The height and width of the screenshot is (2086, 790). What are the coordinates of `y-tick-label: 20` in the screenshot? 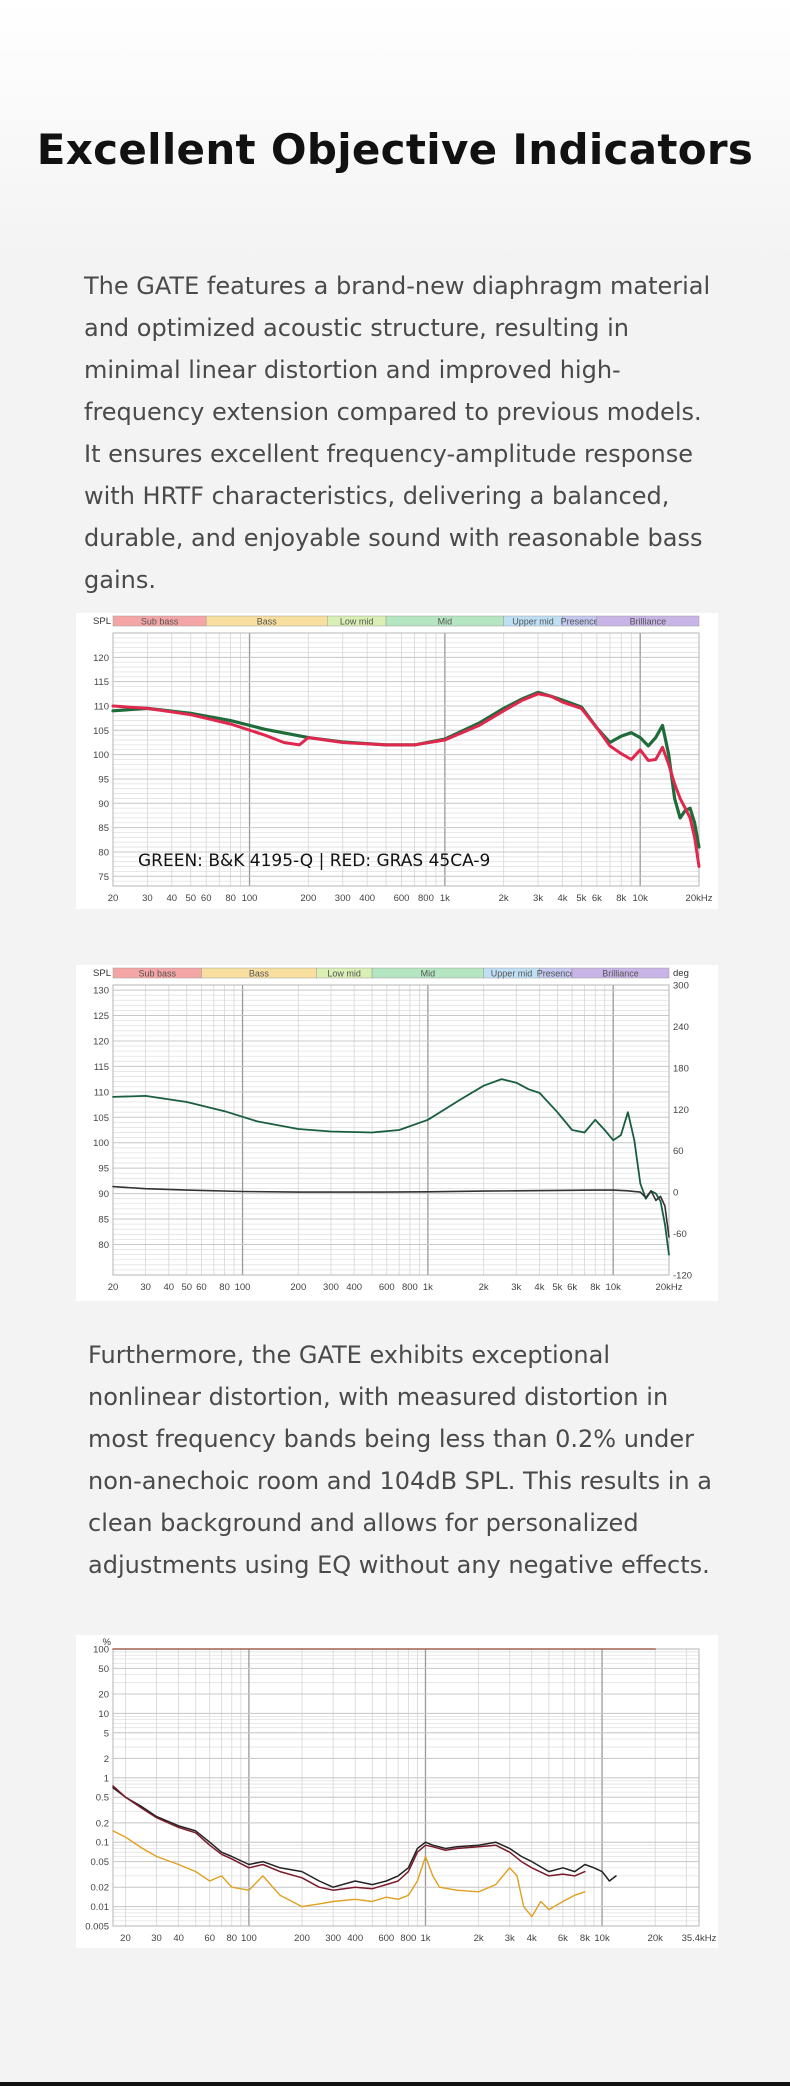 It's located at (103, 1695).